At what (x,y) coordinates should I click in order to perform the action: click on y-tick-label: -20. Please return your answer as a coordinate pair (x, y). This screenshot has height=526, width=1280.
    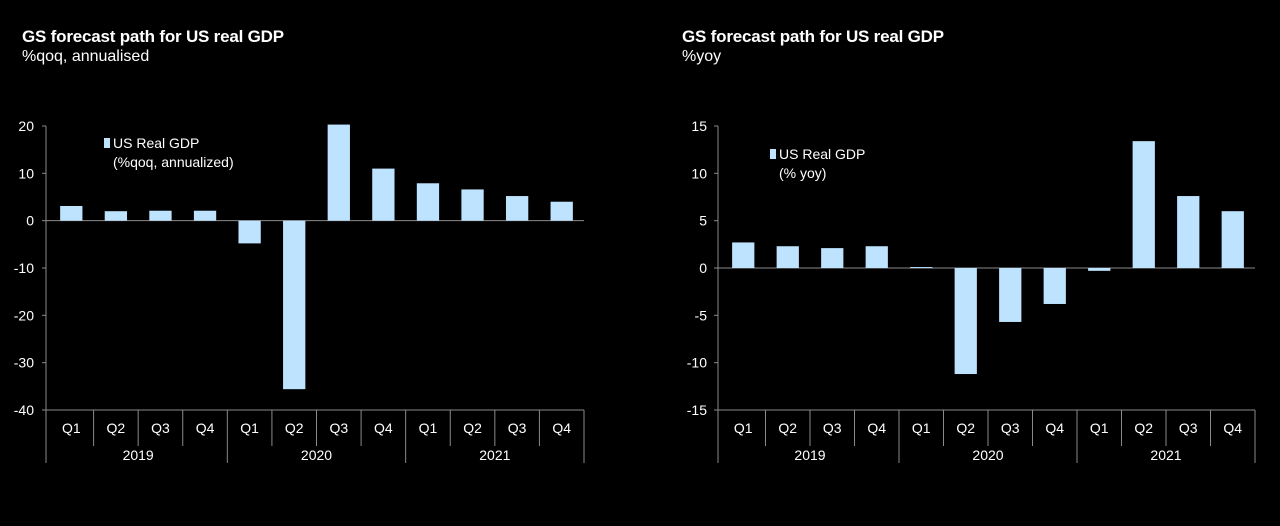
    Looking at the image, I should click on (24, 315).